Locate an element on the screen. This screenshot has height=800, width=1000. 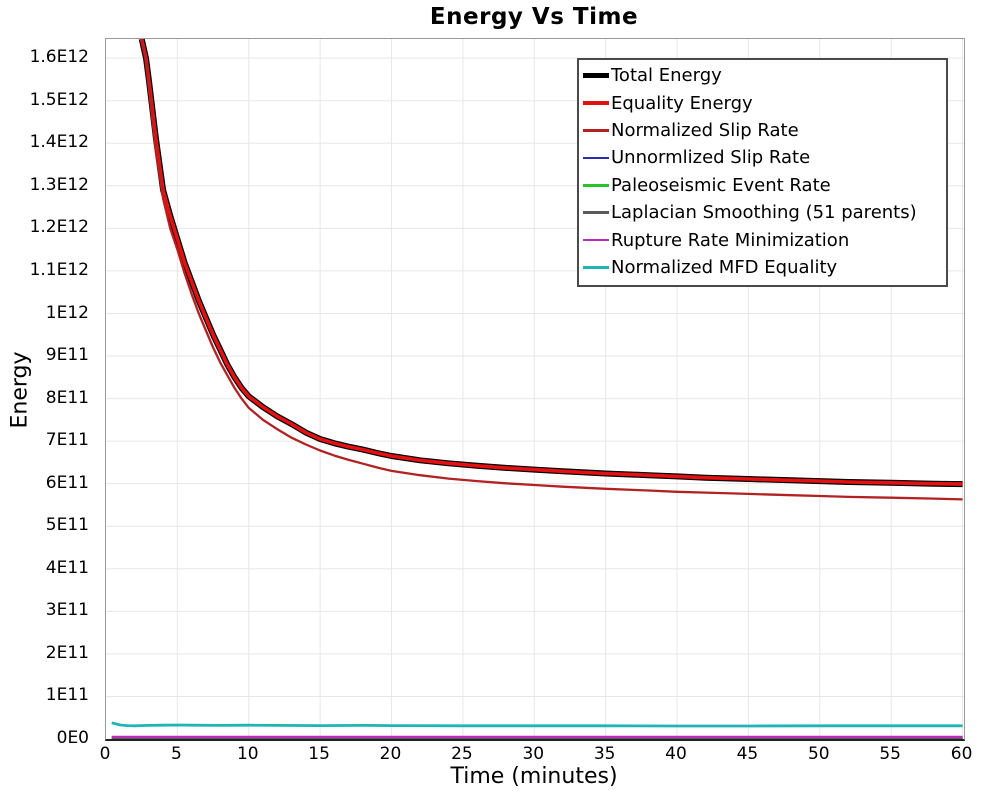
y-tick-label: 1.1E12 is located at coordinates (59, 269).